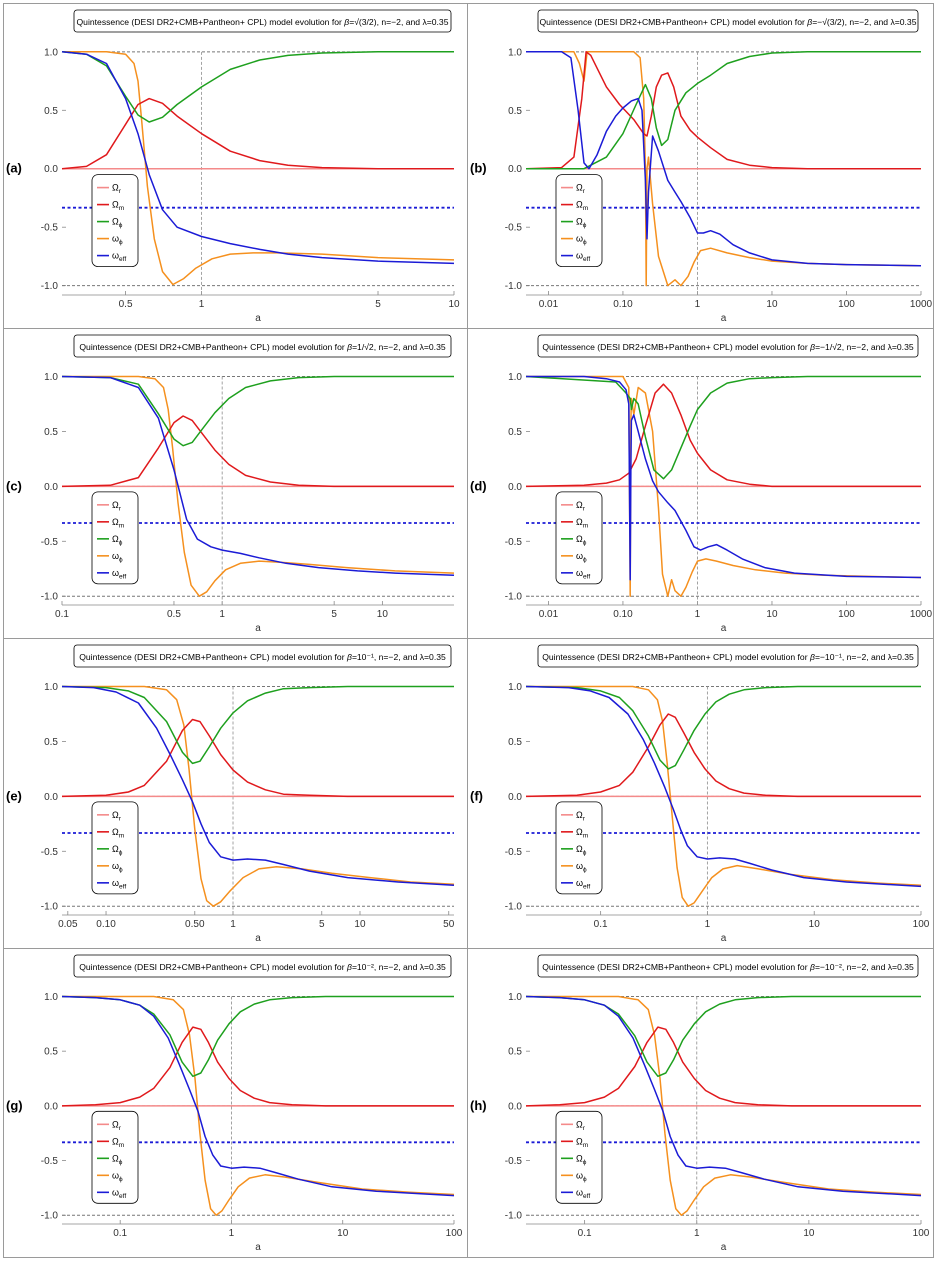 This screenshot has height=1261, width=937. I want to click on x-tick-label: 50, so click(449, 924).